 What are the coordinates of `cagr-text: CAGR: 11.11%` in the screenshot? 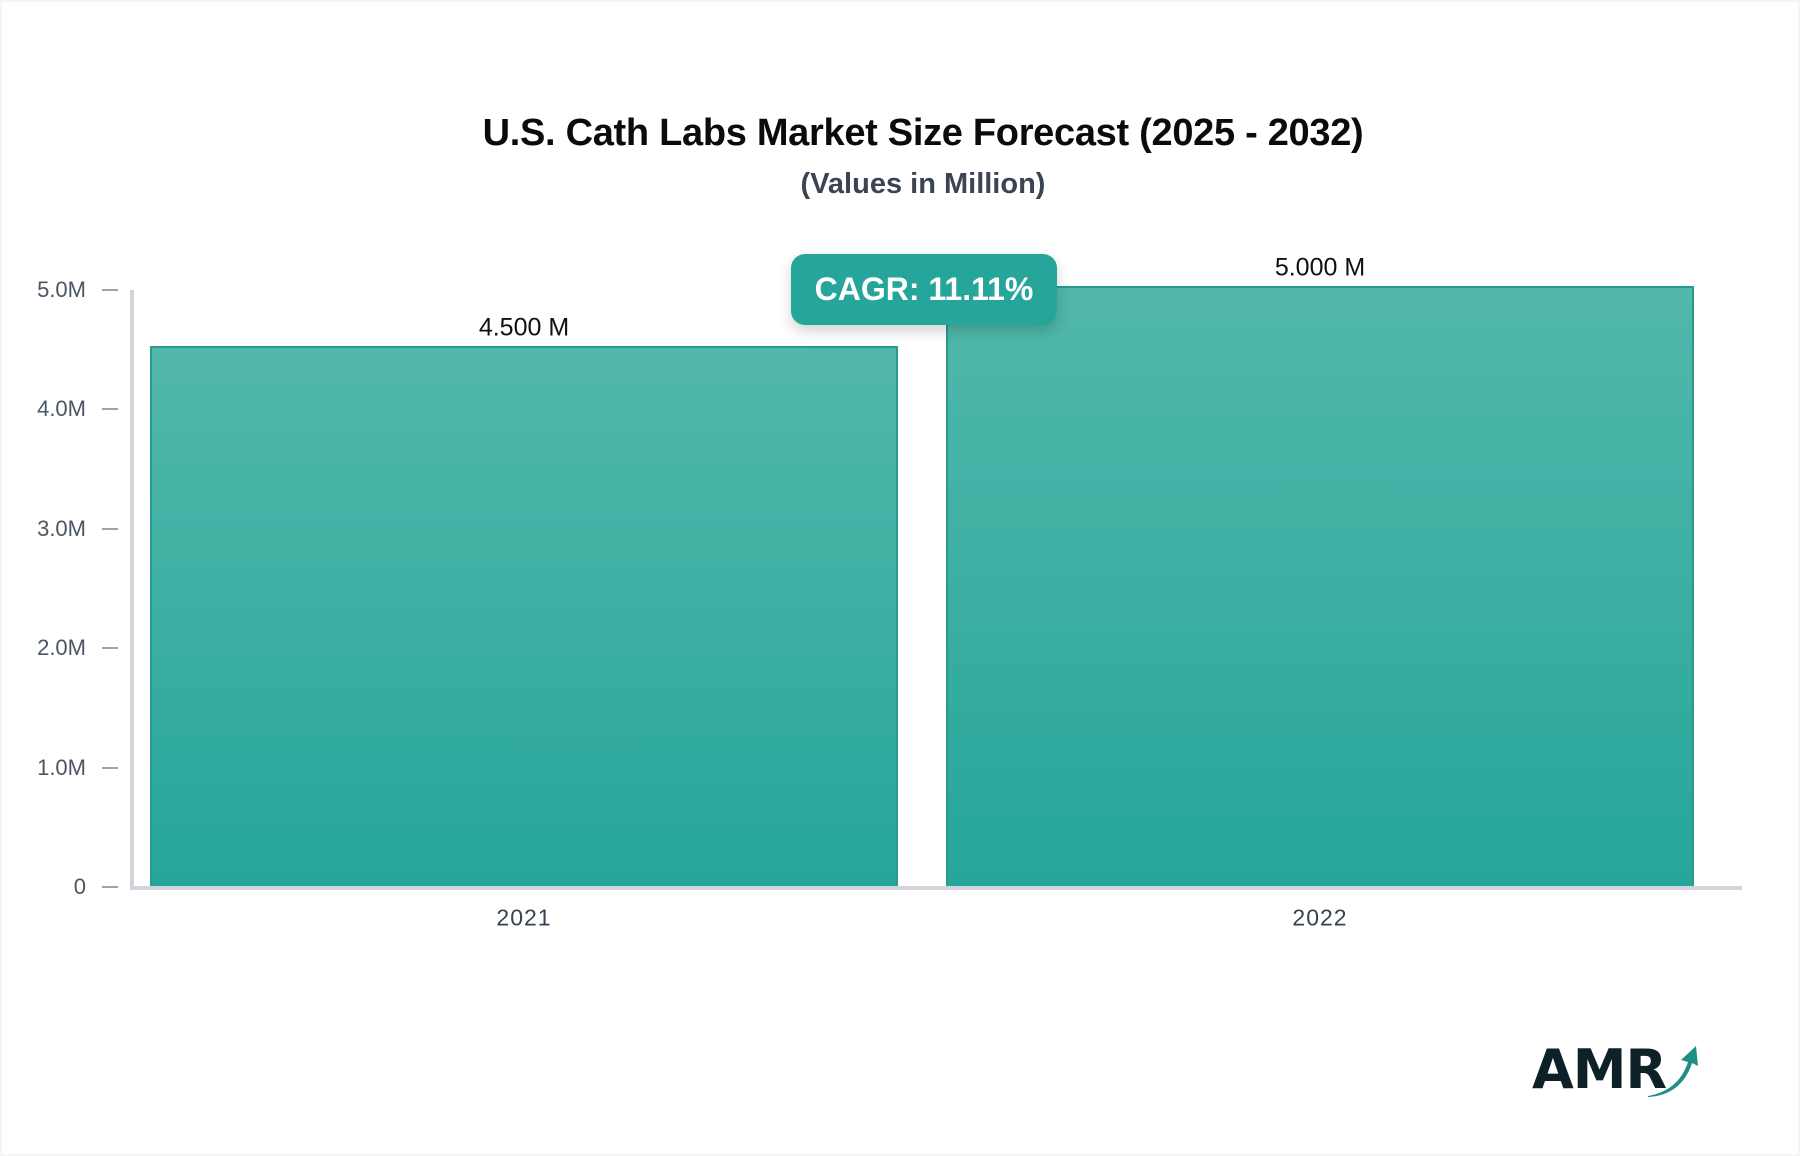 It's located at (924, 289).